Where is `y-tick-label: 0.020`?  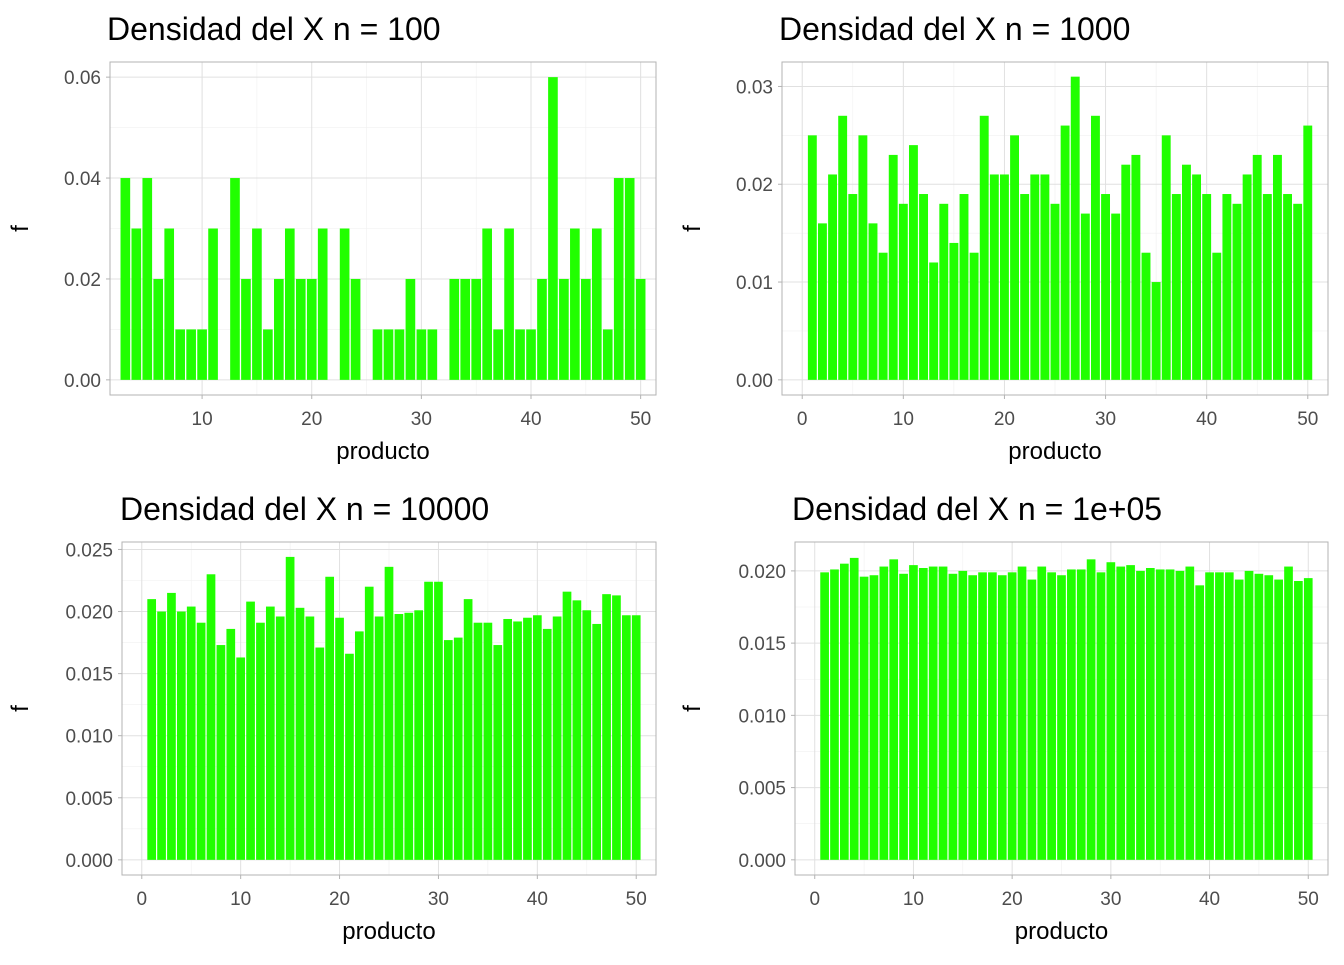 y-tick-label: 0.020 is located at coordinates (762, 572).